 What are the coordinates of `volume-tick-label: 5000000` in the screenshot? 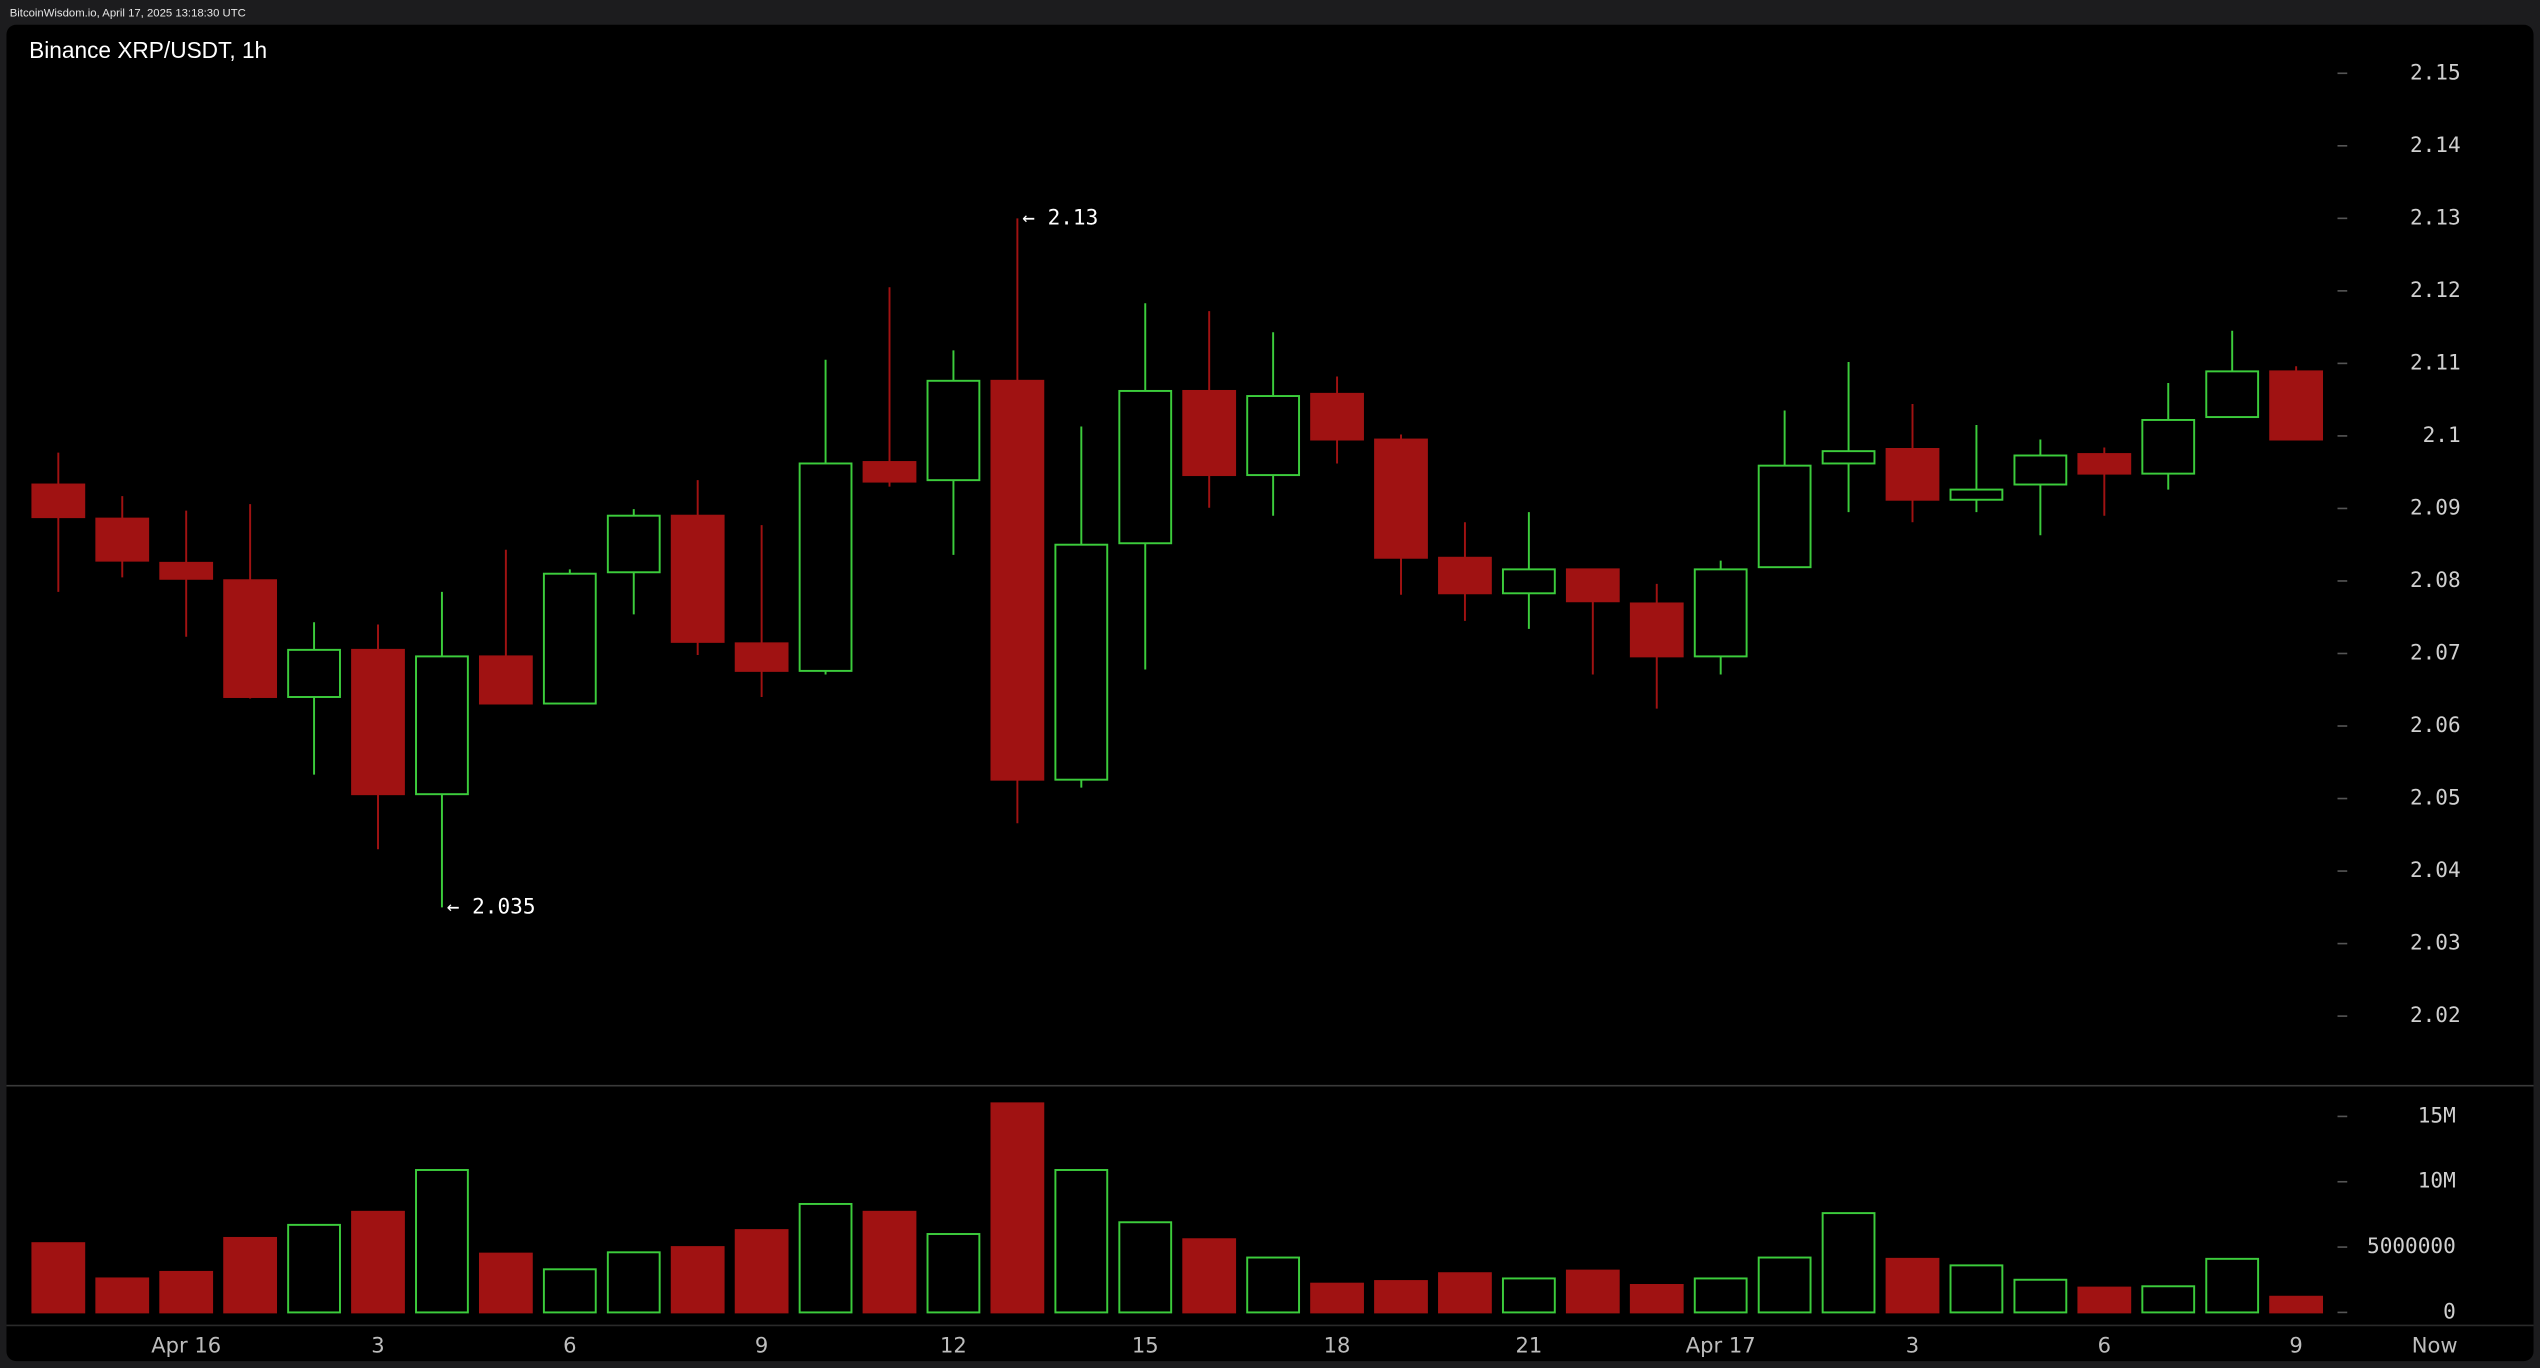 It's located at (2411, 1245).